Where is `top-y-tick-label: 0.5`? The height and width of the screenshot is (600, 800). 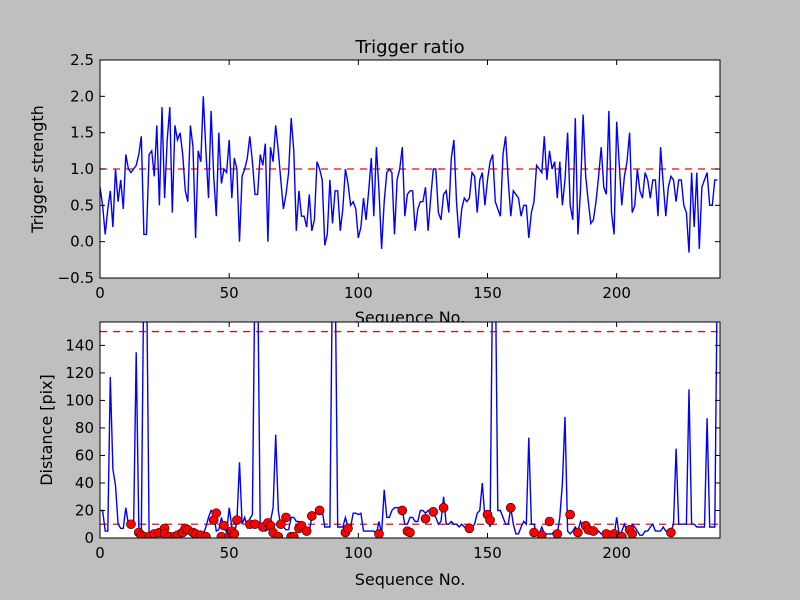
top-y-tick-label: 0.5 is located at coordinates (82, 205).